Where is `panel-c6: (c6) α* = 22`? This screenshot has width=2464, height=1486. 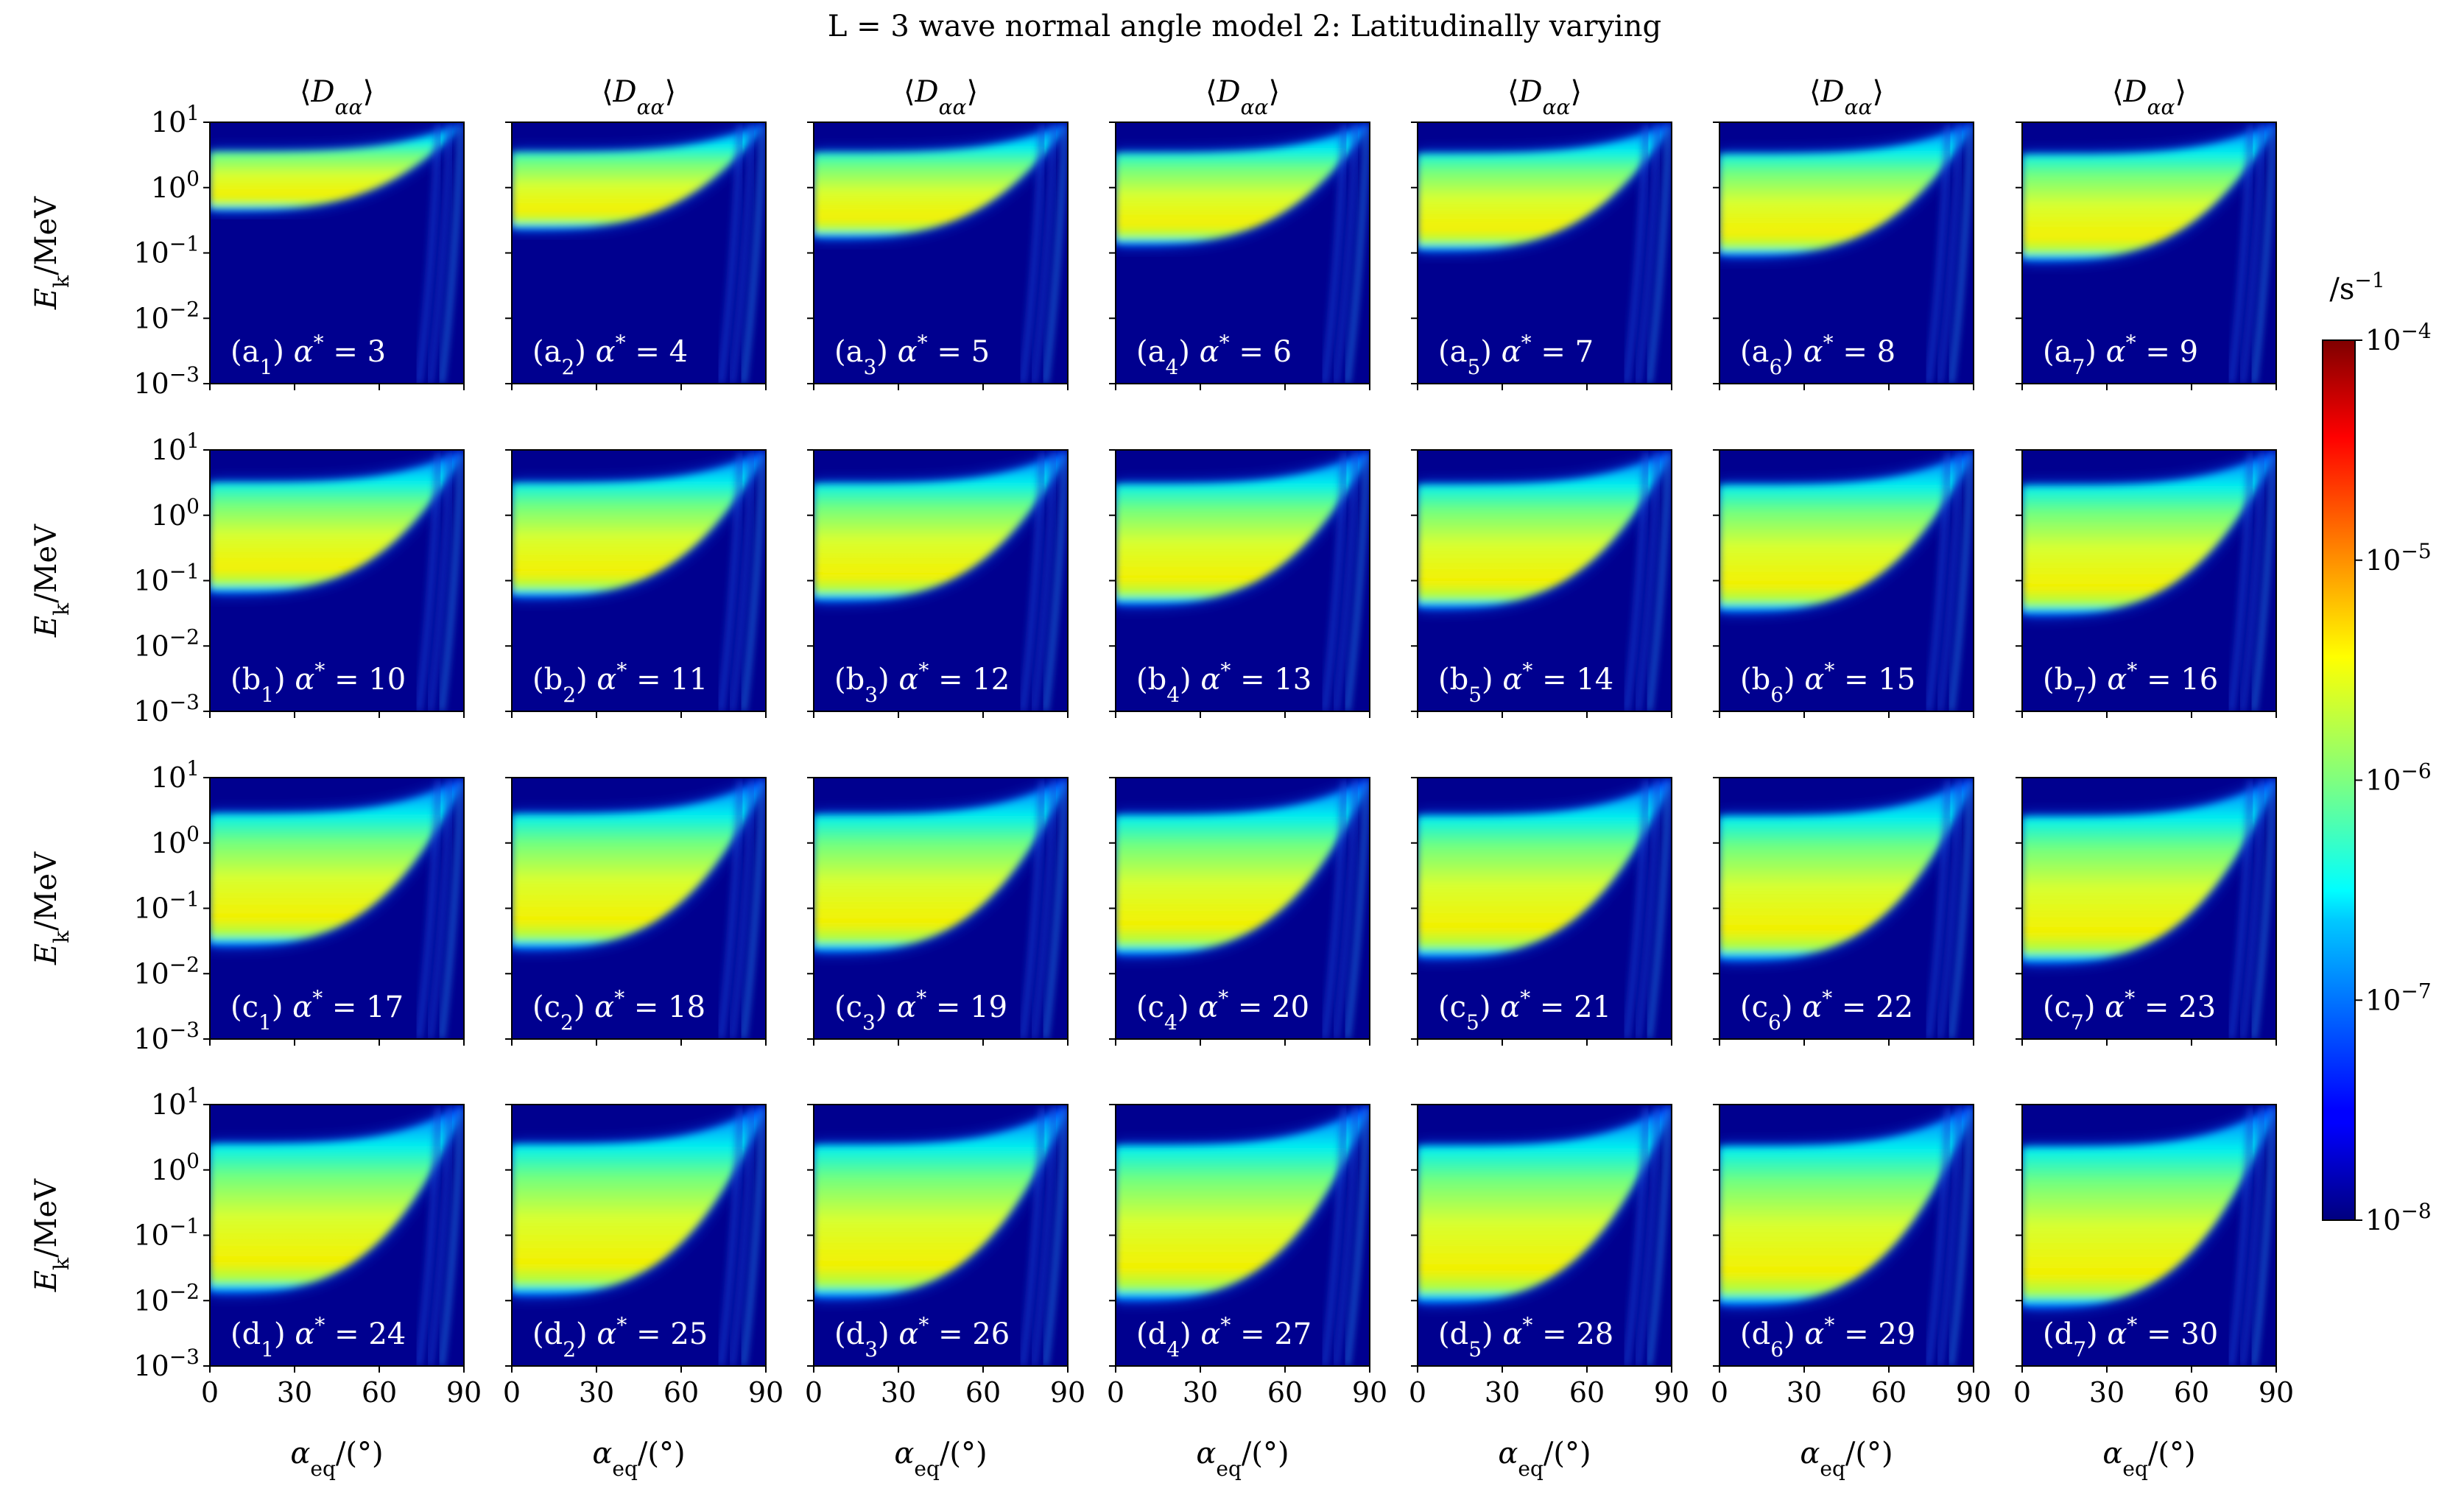
panel-c6: (c6) α* = 22 is located at coordinates (1843, 911).